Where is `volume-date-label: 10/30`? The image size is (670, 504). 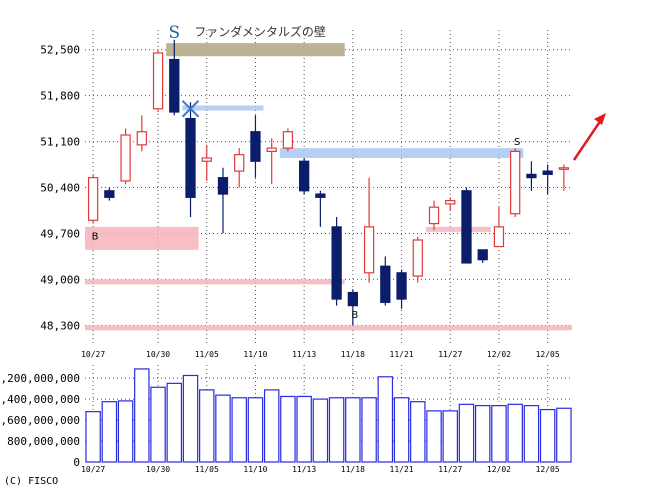
volume-date-label: 10/30 is located at coordinates (158, 469).